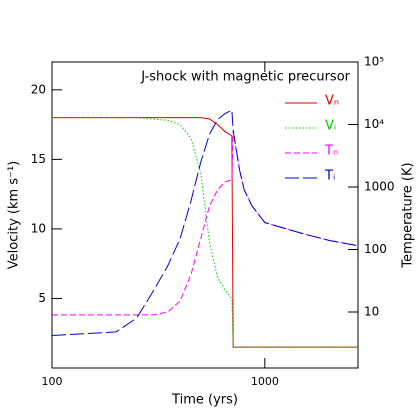 This screenshot has height=420, width=420. I want to click on y2-tick-label: 10, so click(371, 311).